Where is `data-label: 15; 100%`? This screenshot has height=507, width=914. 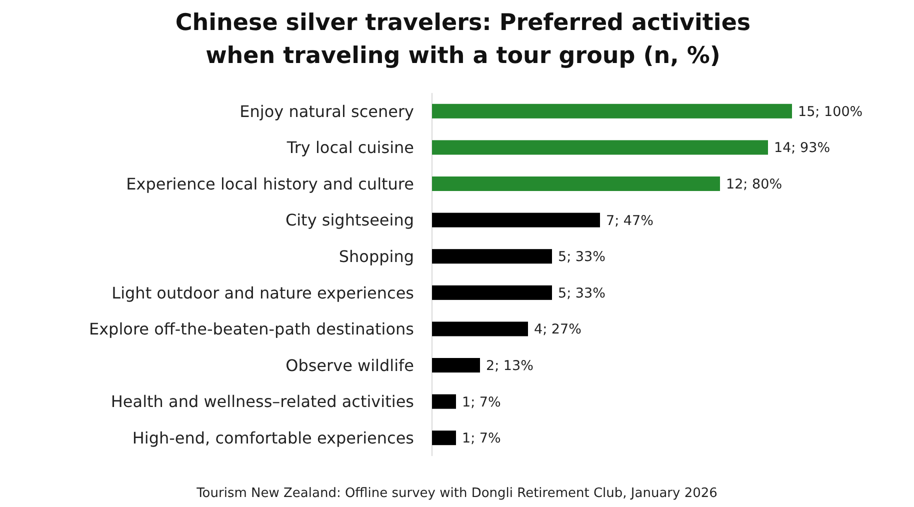
data-label: 15; 100% is located at coordinates (830, 112).